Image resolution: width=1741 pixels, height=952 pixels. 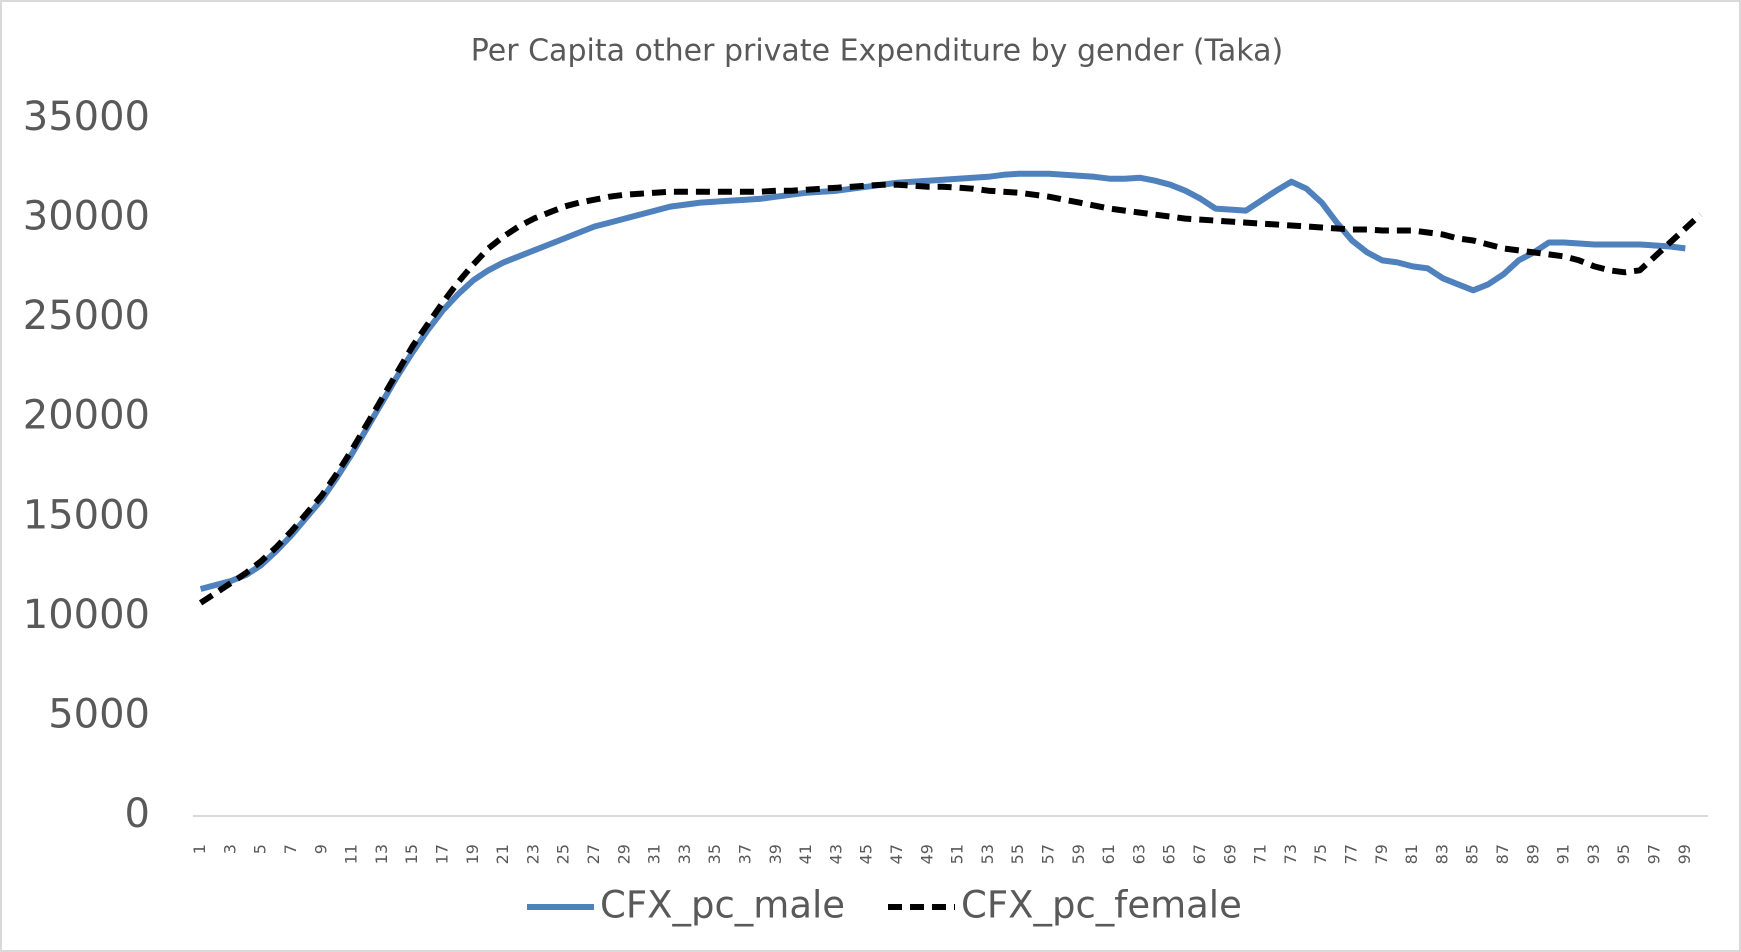 I want to click on y-tick-label: 30000, so click(x=86, y=217).